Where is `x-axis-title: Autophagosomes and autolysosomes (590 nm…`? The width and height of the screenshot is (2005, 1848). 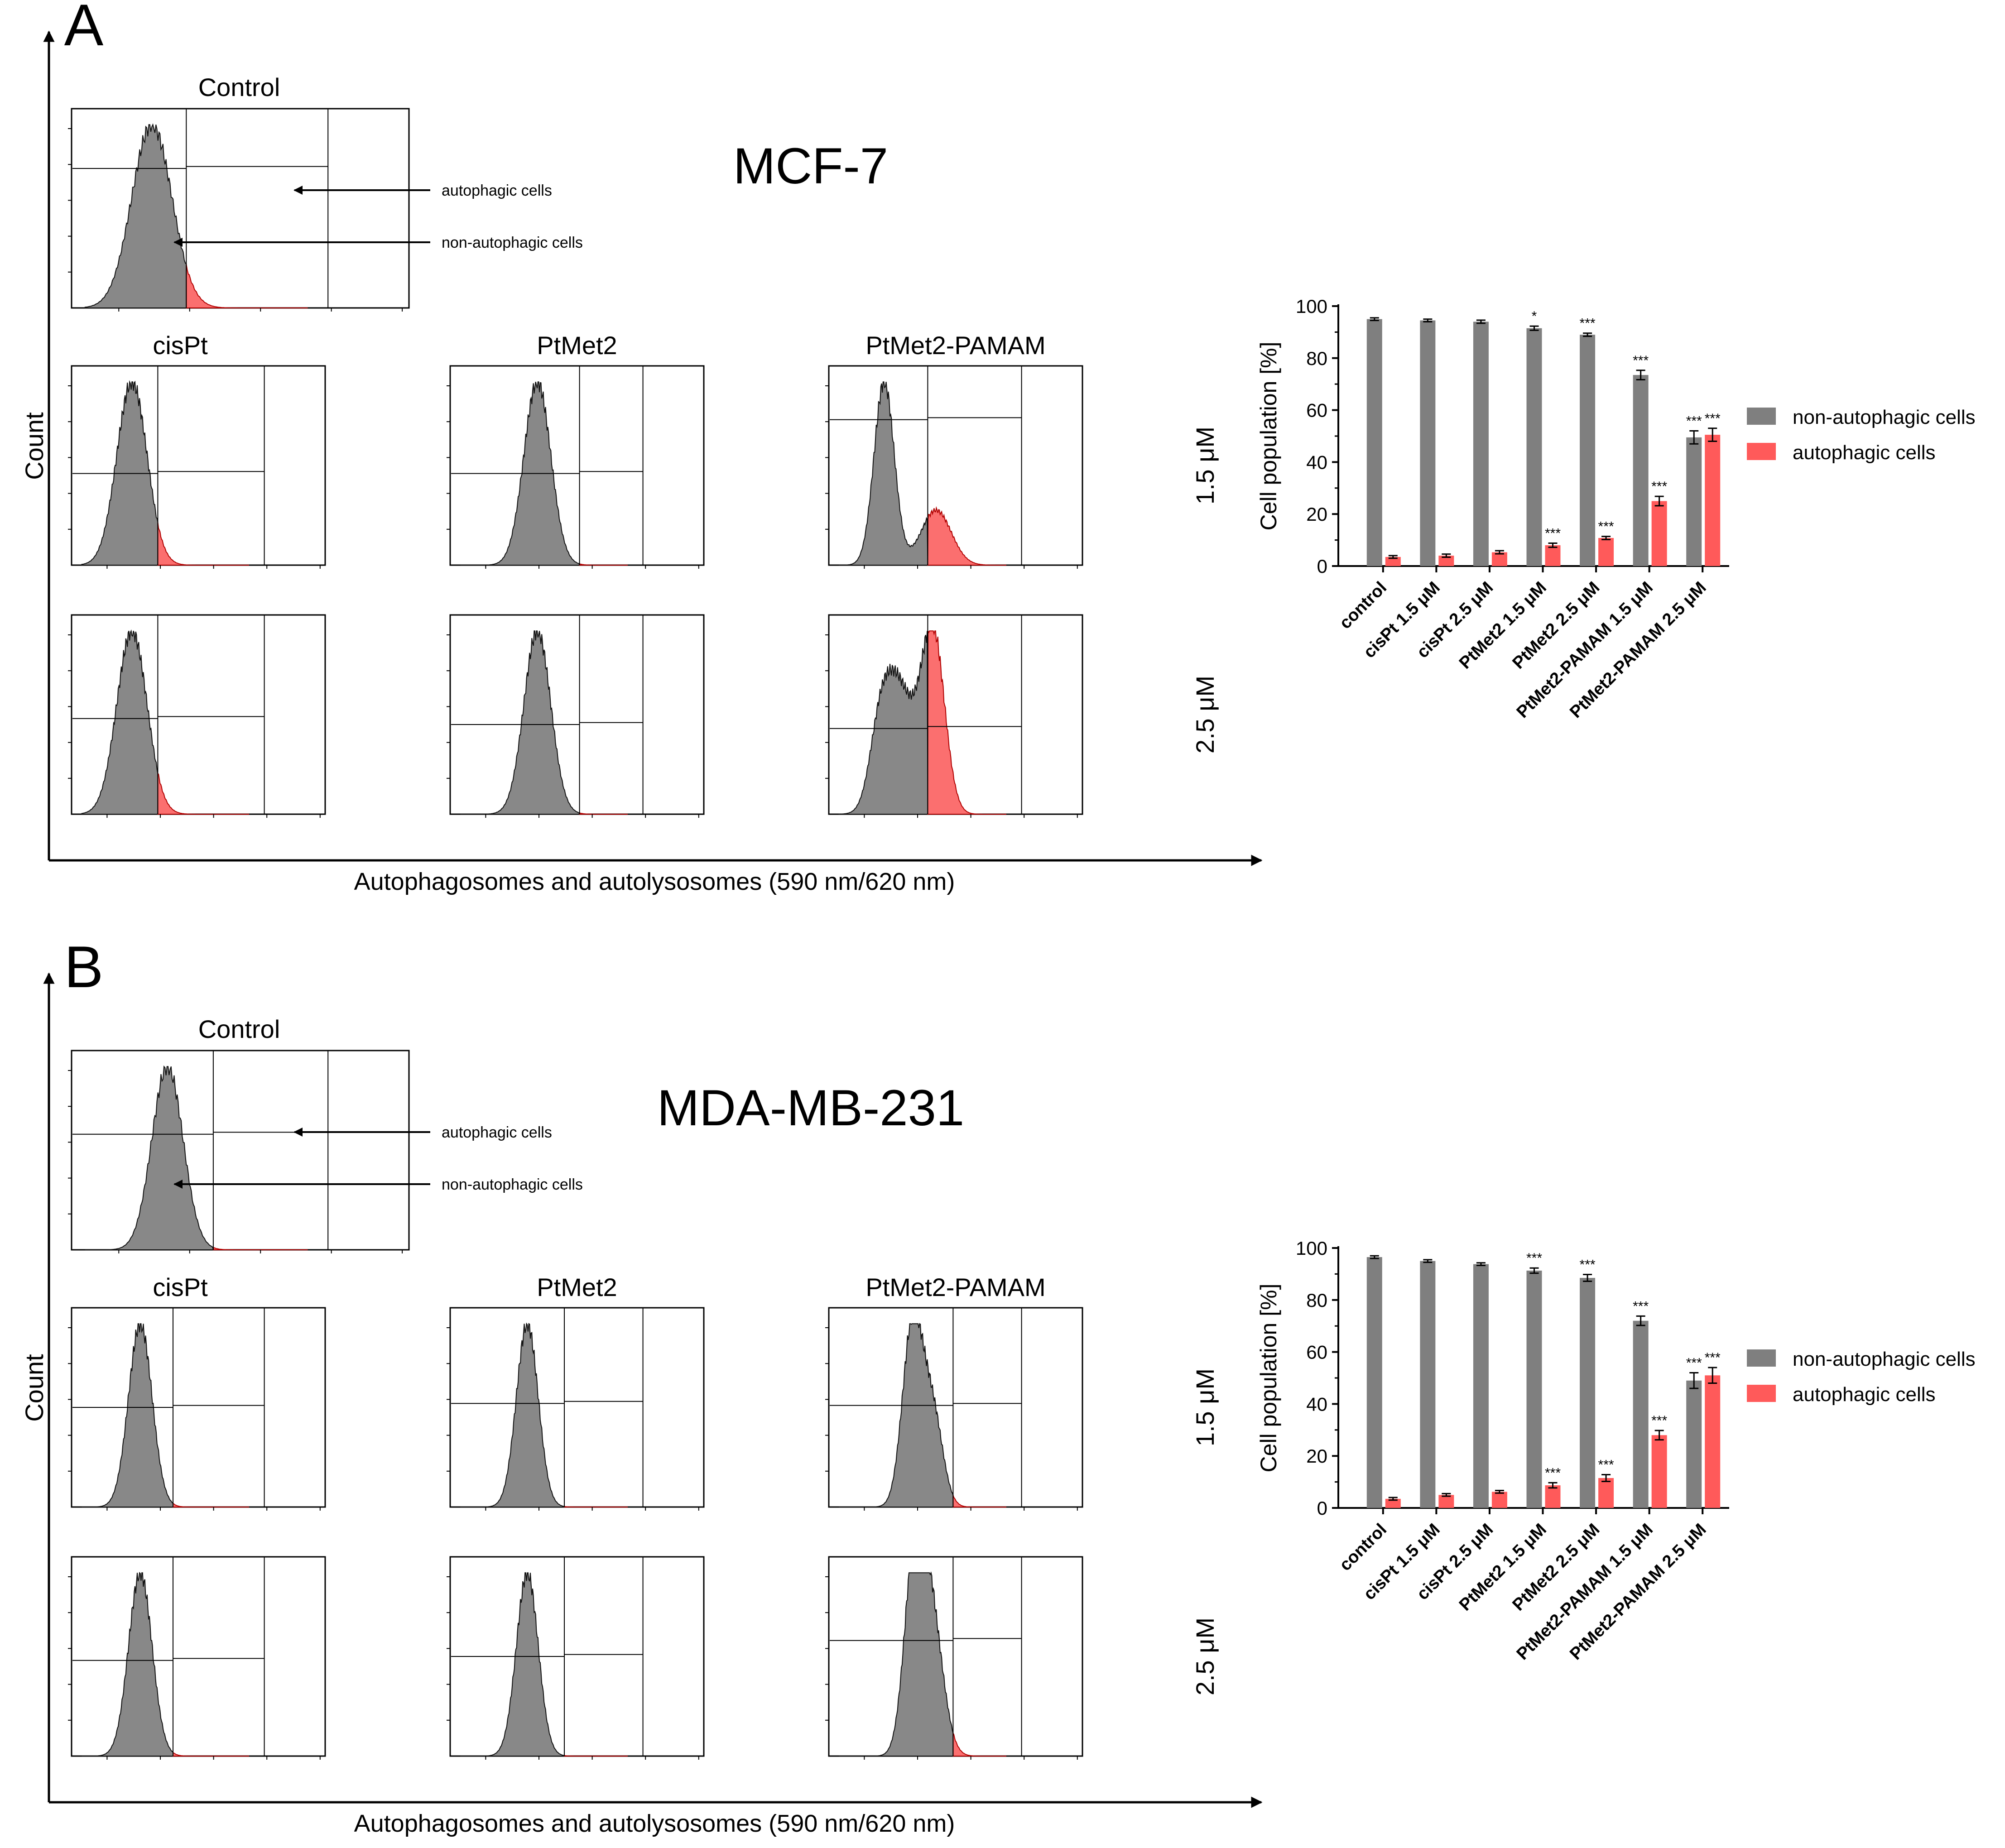 x-axis-title: Autophagosomes and autolysosomes (590 nm… is located at coordinates (655, 882).